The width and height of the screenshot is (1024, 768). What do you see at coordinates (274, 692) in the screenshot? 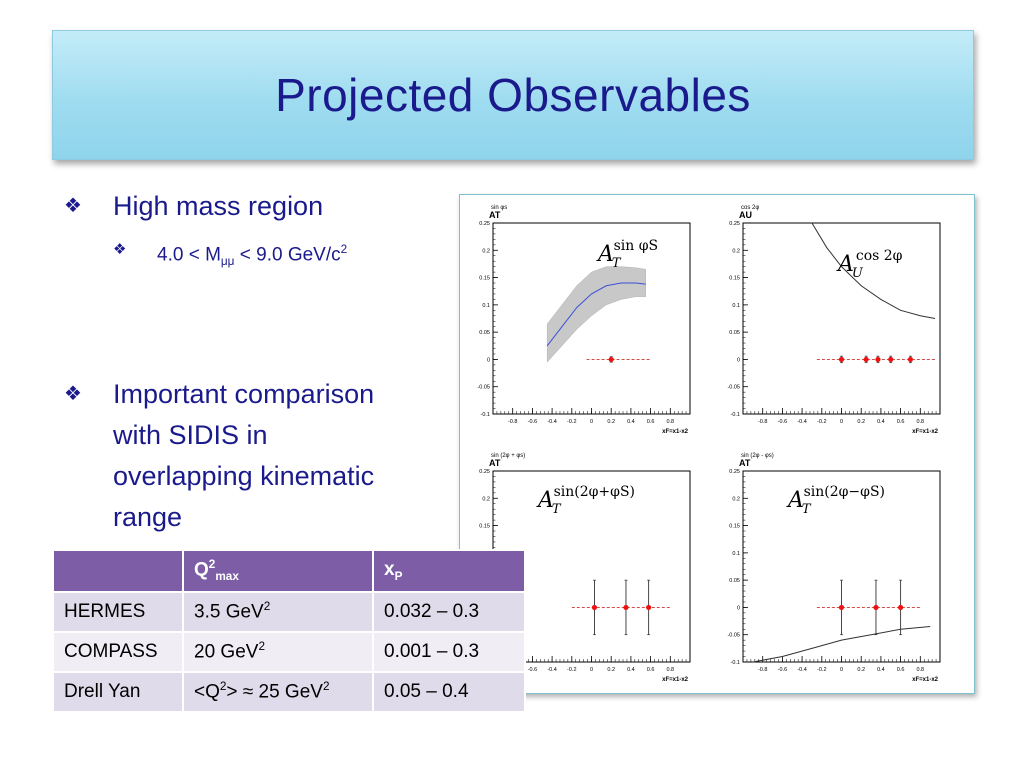
I see `q2-value: > ≈ 25 GeV` at bounding box center [274, 692].